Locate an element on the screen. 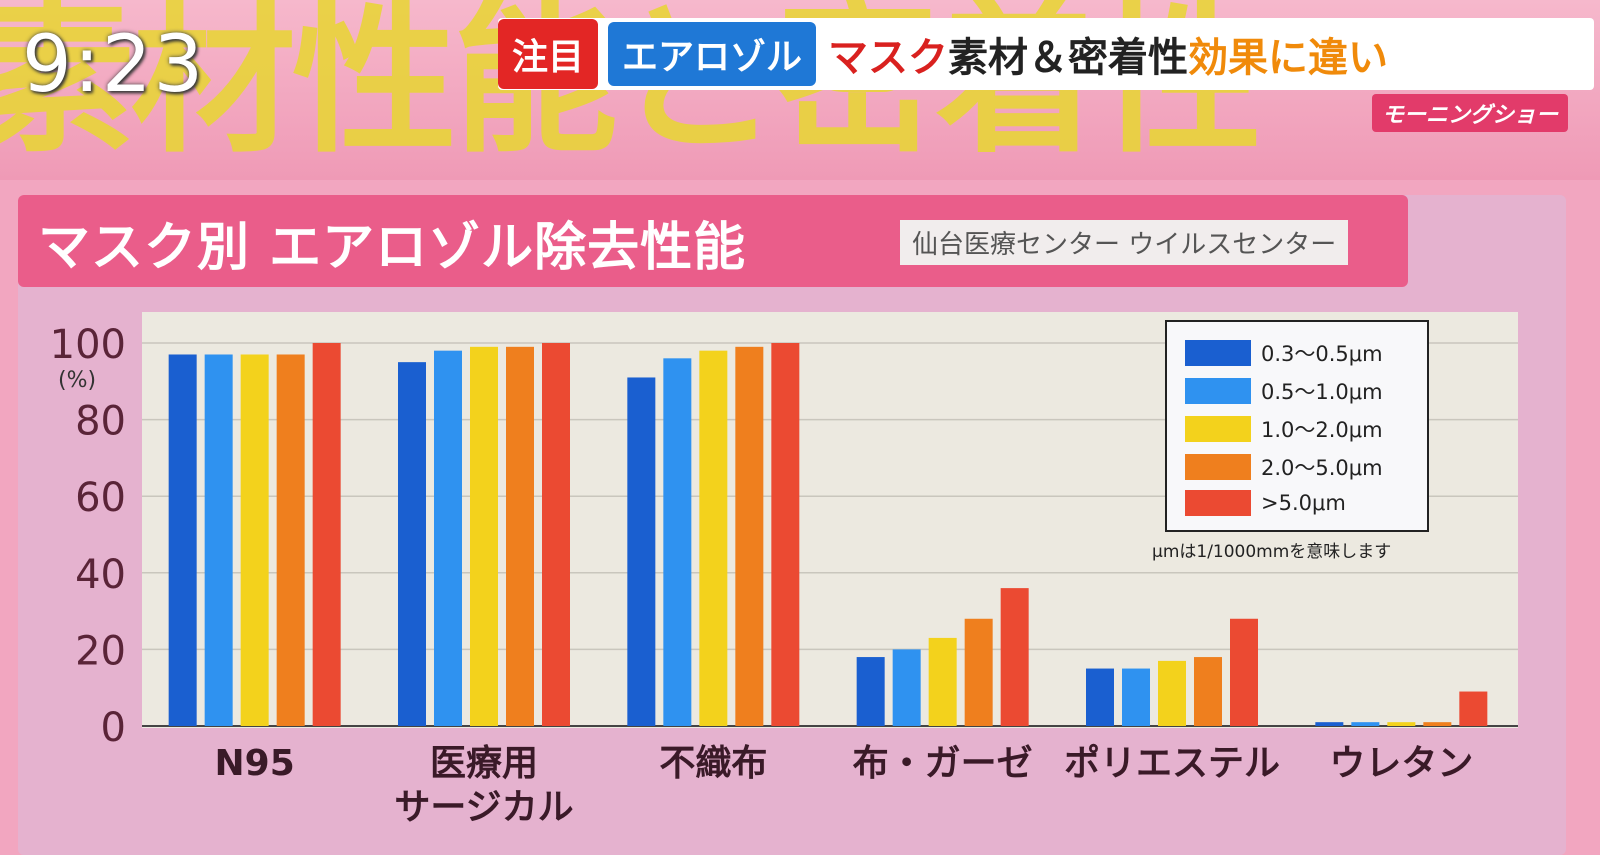 This screenshot has height=855, width=1600. headline-bar: 注目 エアロゾル マスク素材＆密着性効果に違い is located at coordinates (1046, 54).